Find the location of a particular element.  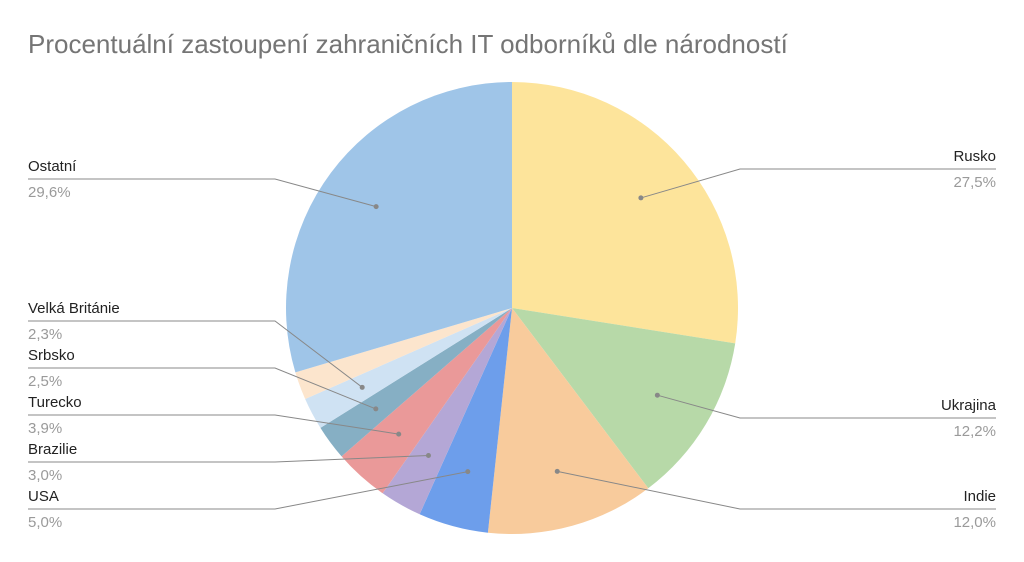

label-value: 2,3% is located at coordinates (45, 334).